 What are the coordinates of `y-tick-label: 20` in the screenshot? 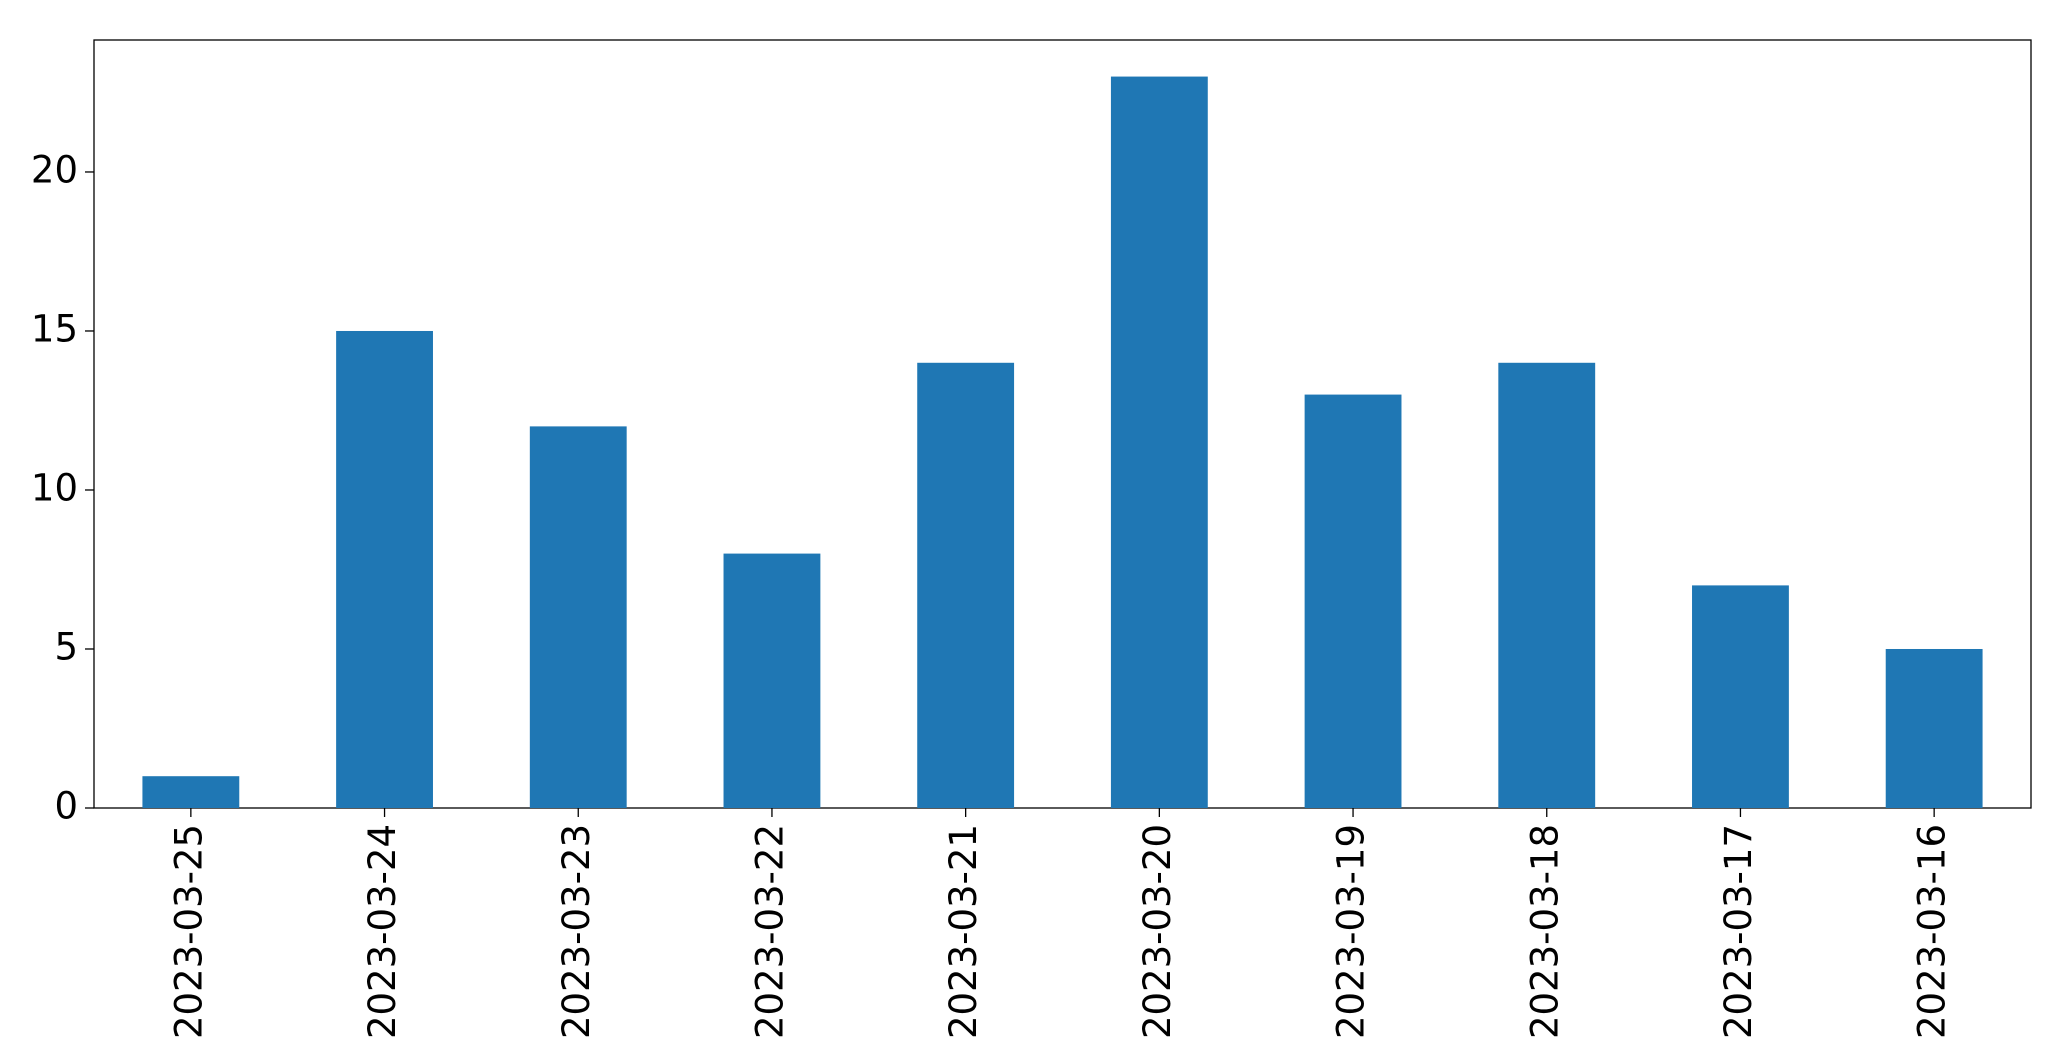 It's located at (54, 169).